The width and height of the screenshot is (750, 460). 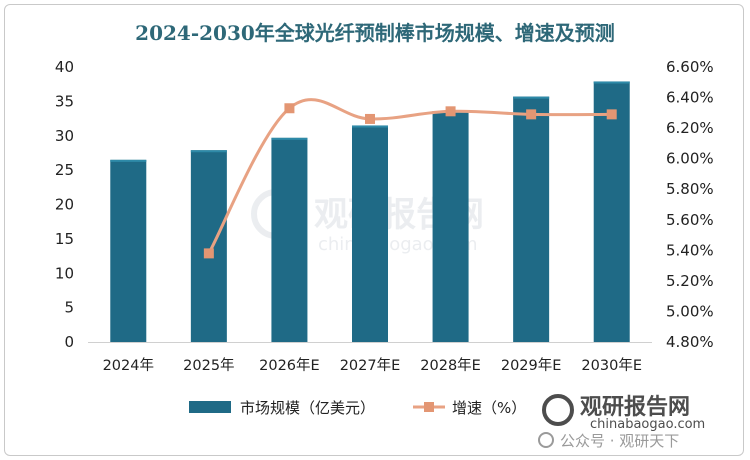 What do you see at coordinates (558, 410) in the screenshot?
I see `watermark-corner-logo-icon` at bounding box center [558, 410].